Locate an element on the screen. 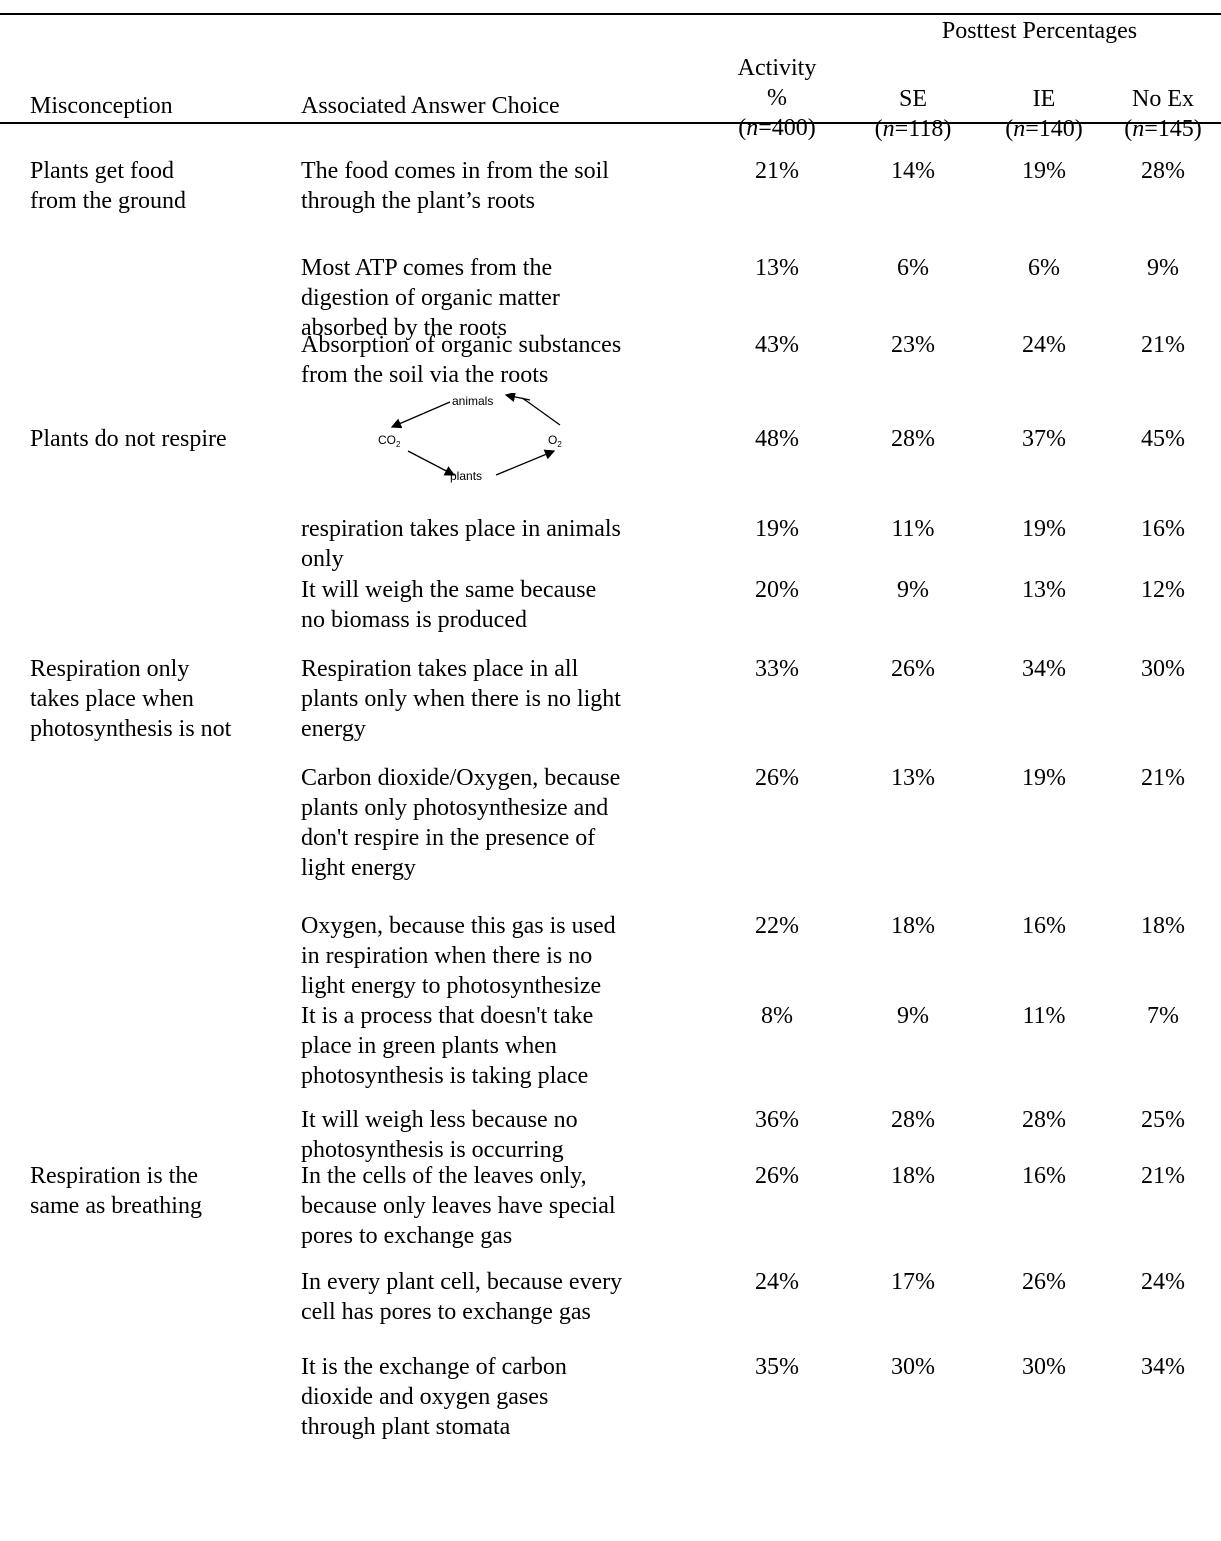 This screenshot has height=1541, width=1221. diagram-o2-label: O2 is located at coordinates (555, 441).